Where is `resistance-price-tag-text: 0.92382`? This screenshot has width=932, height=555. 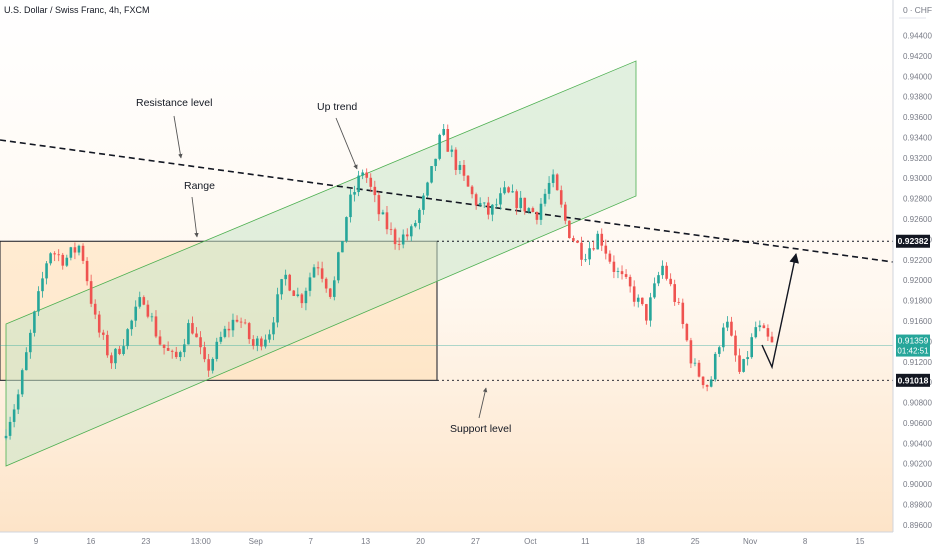 resistance-price-tag-text: 0.92382 is located at coordinates (913, 241).